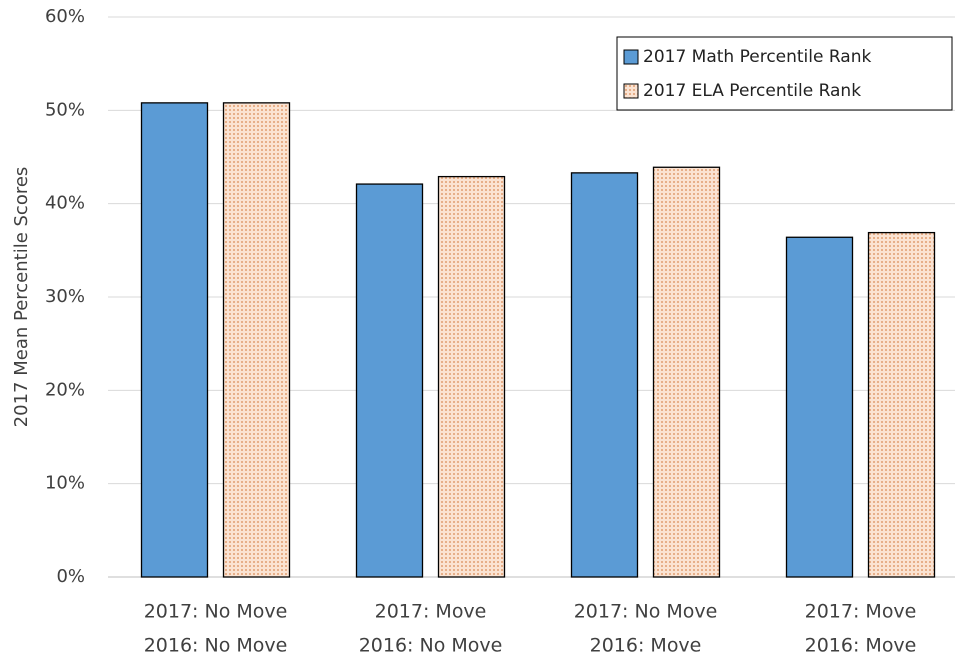 Image resolution: width=955 pixels, height=664 pixels. Describe the element at coordinates (70, 576) in the screenshot. I see `y-tick-label: 0%` at that location.